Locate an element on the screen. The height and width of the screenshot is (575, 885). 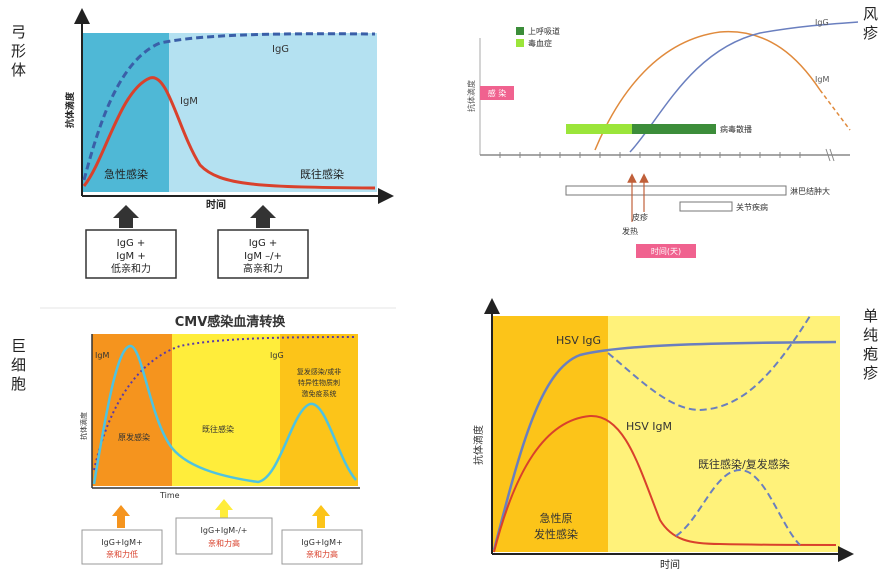
cmv-box1-line1: IgG+IgM+ is located at coordinates (121, 542).